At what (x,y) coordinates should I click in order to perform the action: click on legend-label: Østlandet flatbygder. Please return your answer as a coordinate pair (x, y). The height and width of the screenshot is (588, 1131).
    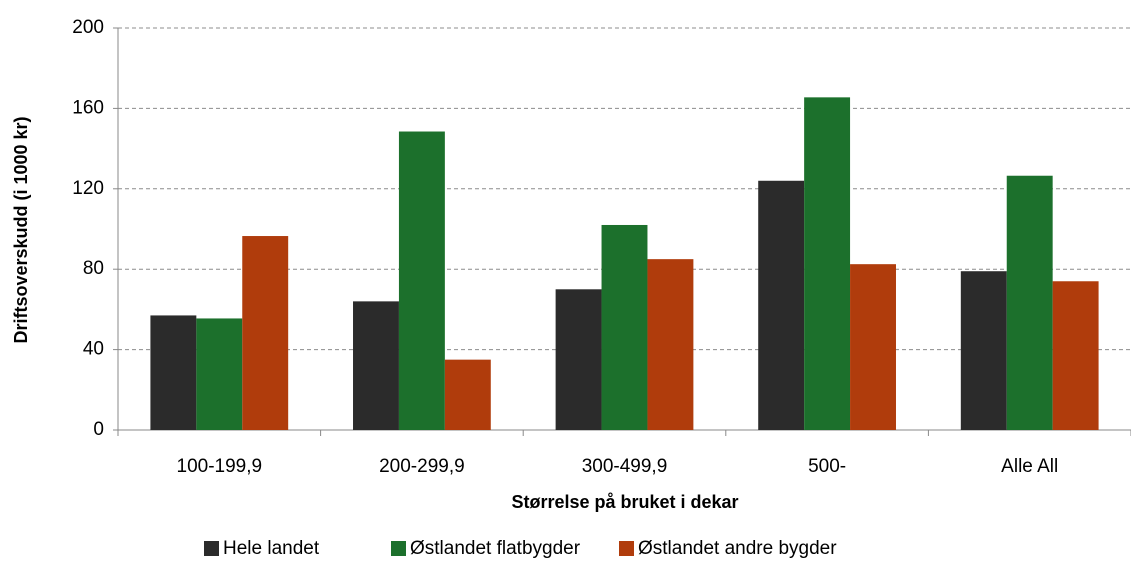
    Looking at the image, I should click on (495, 548).